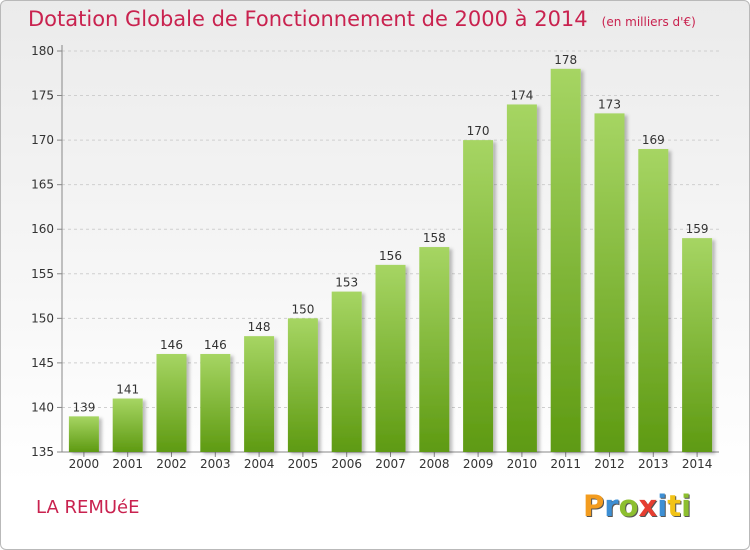 Image resolution: width=750 pixels, height=550 pixels. I want to click on x-tick-label: 2007, so click(390, 464).